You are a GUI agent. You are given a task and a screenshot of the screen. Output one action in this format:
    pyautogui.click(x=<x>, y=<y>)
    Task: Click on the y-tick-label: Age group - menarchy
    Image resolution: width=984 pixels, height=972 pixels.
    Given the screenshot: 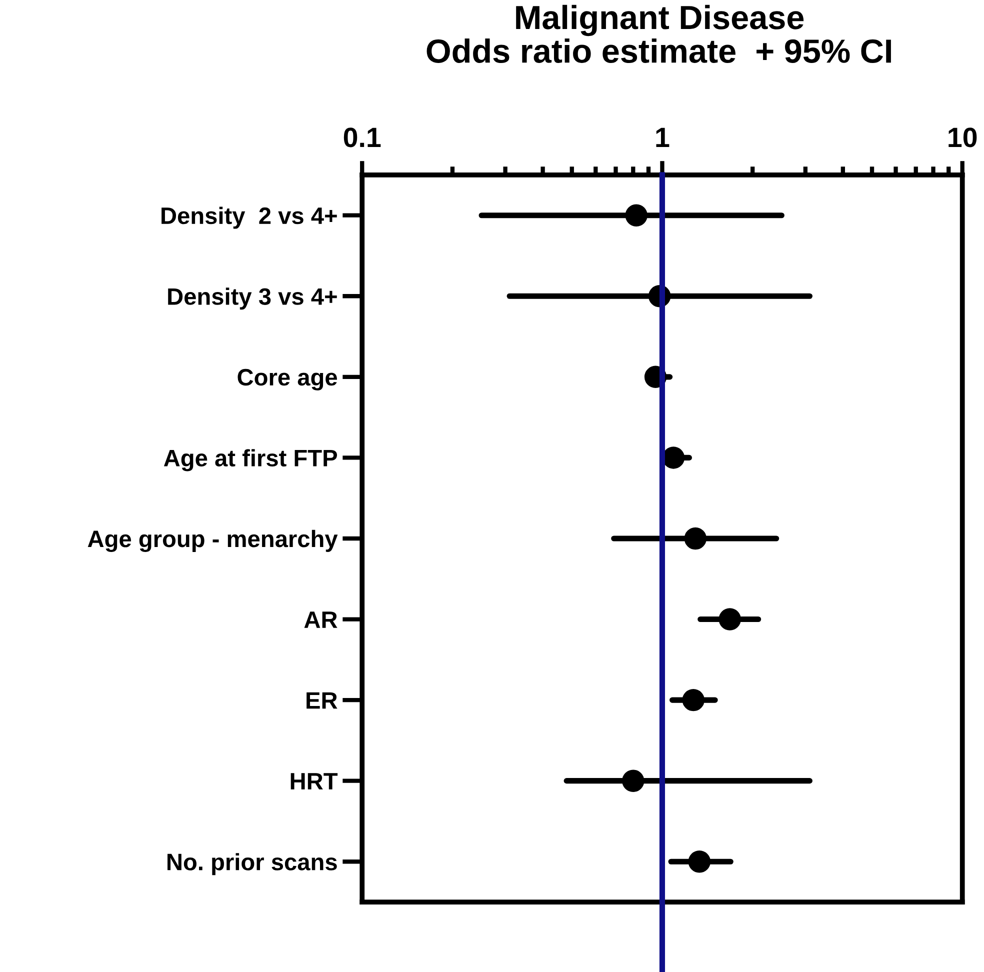 What is the action you would take?
    pyautogui.click(x=213, y=541)
    